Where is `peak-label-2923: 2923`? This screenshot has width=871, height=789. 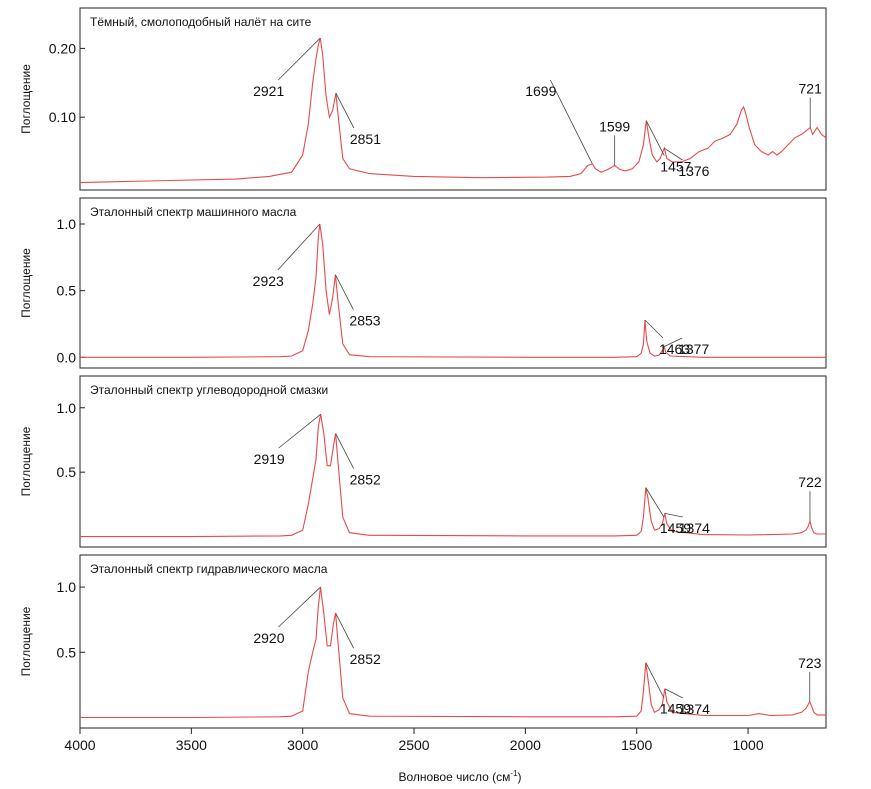 peak-label-2923: 2923 is located at coordinates (268, 281).